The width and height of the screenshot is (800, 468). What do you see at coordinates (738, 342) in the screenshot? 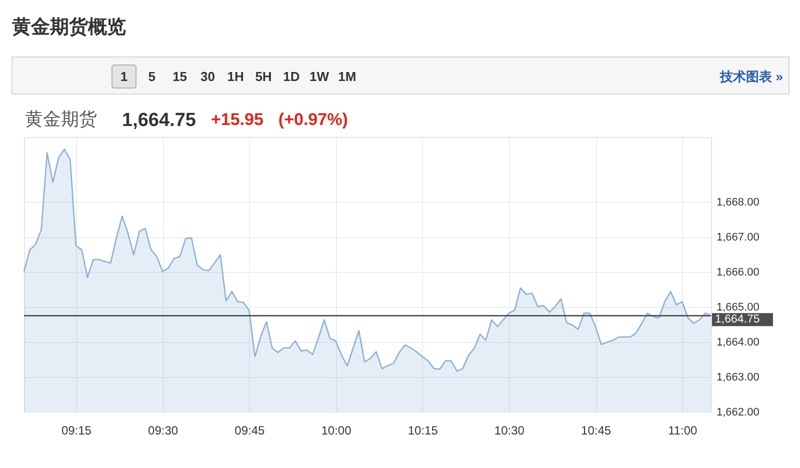
I see `y-tick-label: 1,664.00` at bounding box center [738, 342].